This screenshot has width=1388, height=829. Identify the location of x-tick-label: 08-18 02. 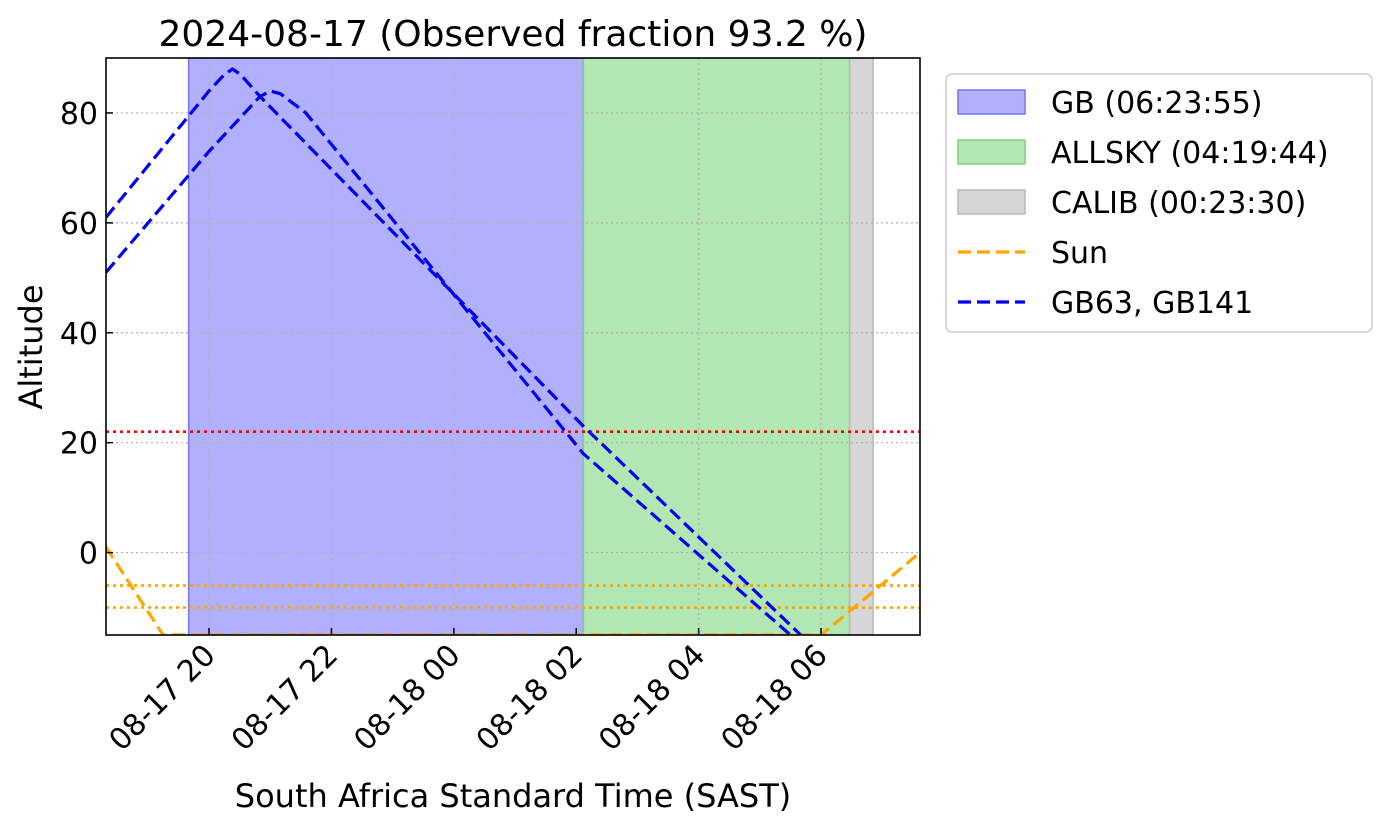
(530, 698).